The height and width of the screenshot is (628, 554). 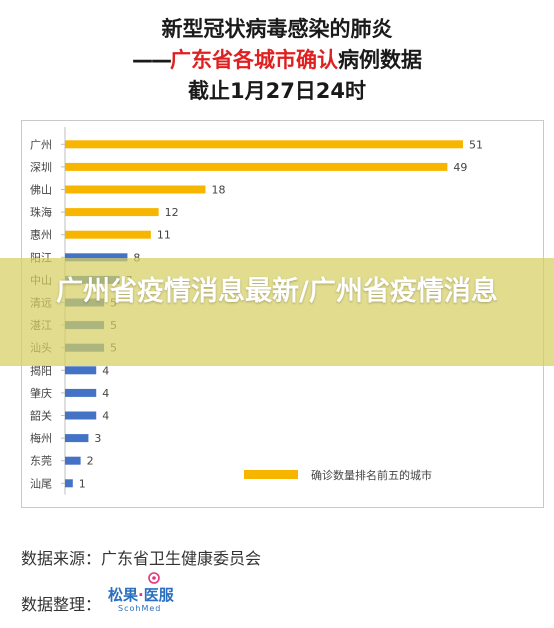 I want to click on data-label: 8, so click(x=136, y=257).